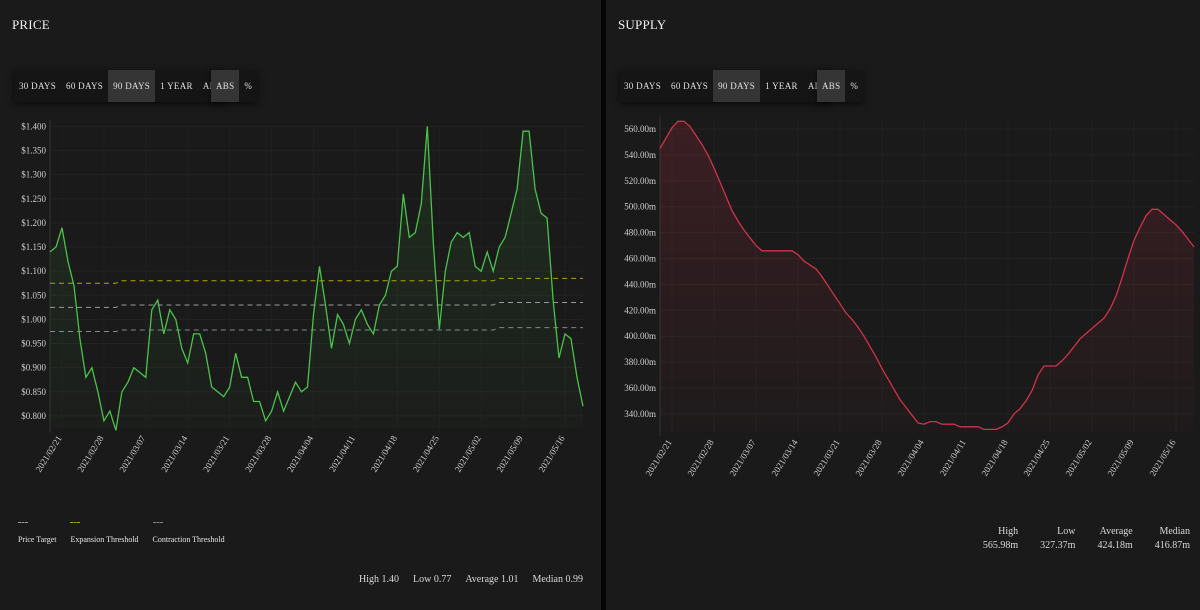  Describe the element at coordinates (176, 86) in the screenshot. I see `price-1-year-button: 1 YEAR` at that location.